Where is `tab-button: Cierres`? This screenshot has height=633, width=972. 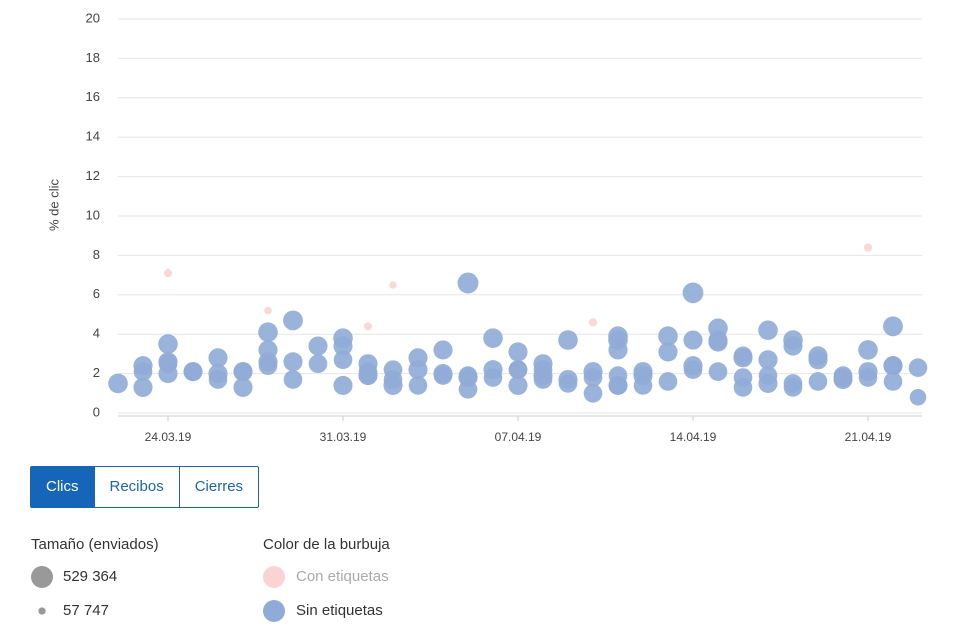 tab-button: Cierres is located at coordinates (218, 487).